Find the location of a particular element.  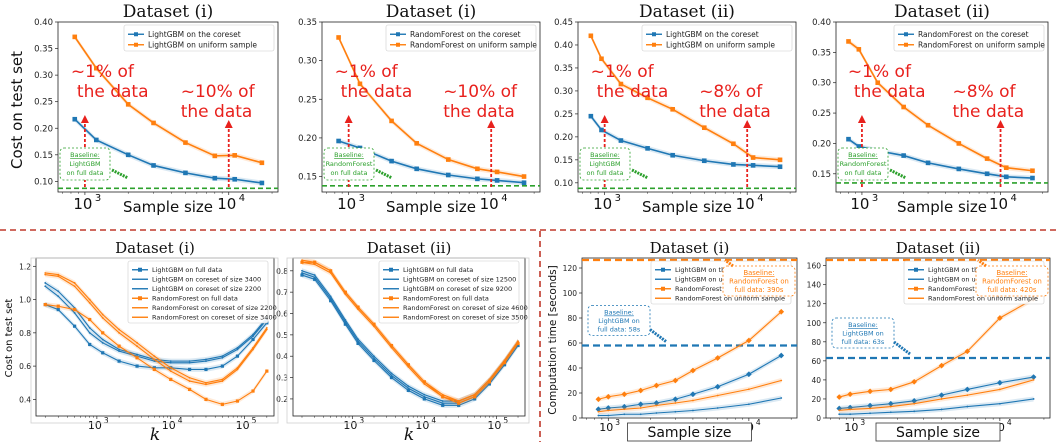

y-tick-label: 20 is located at coordinates (572, 393).